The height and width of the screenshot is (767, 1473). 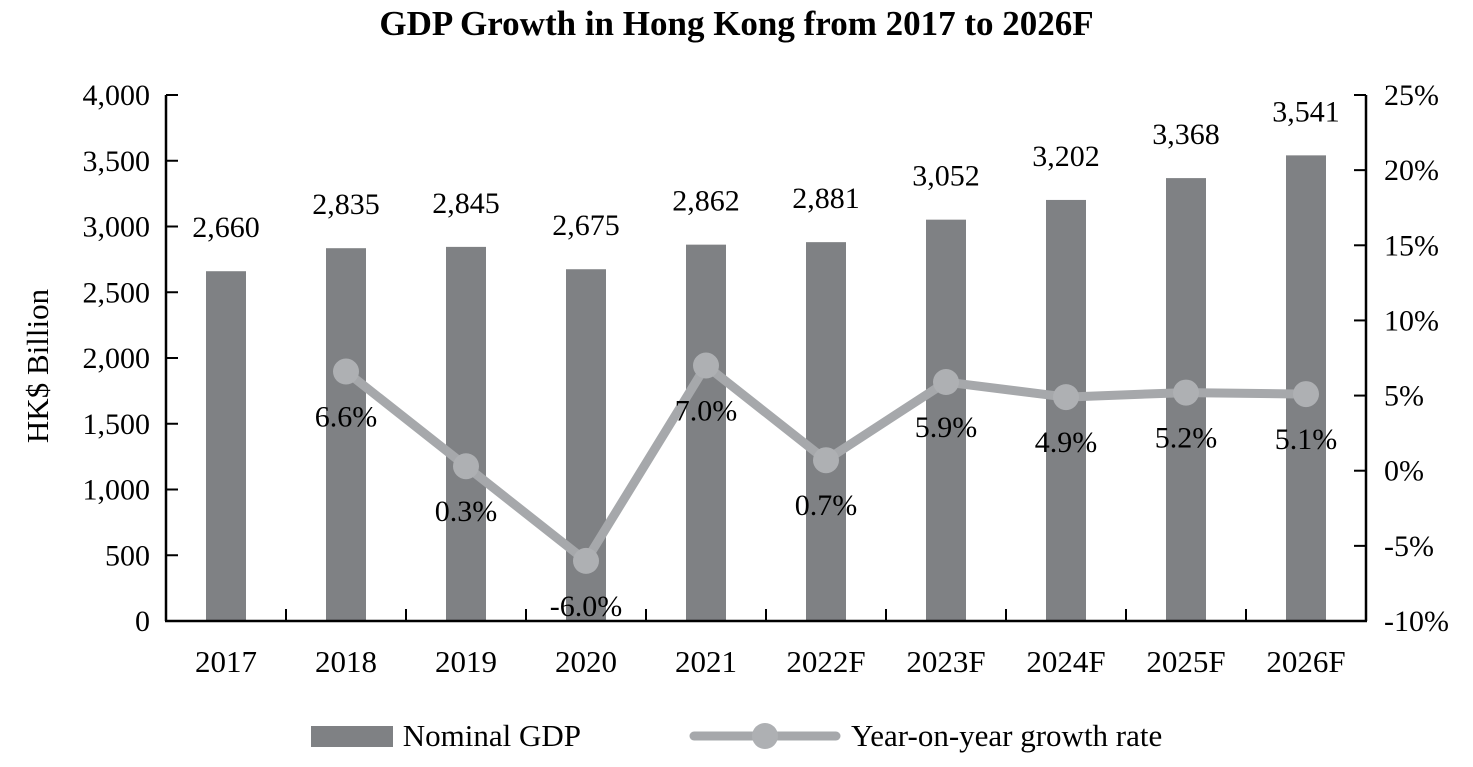 What do you see at coordinates (946, 427) in the screenshot?
I see `growth-rate-value-label: 5.9%` at bounding box center [946, 427].